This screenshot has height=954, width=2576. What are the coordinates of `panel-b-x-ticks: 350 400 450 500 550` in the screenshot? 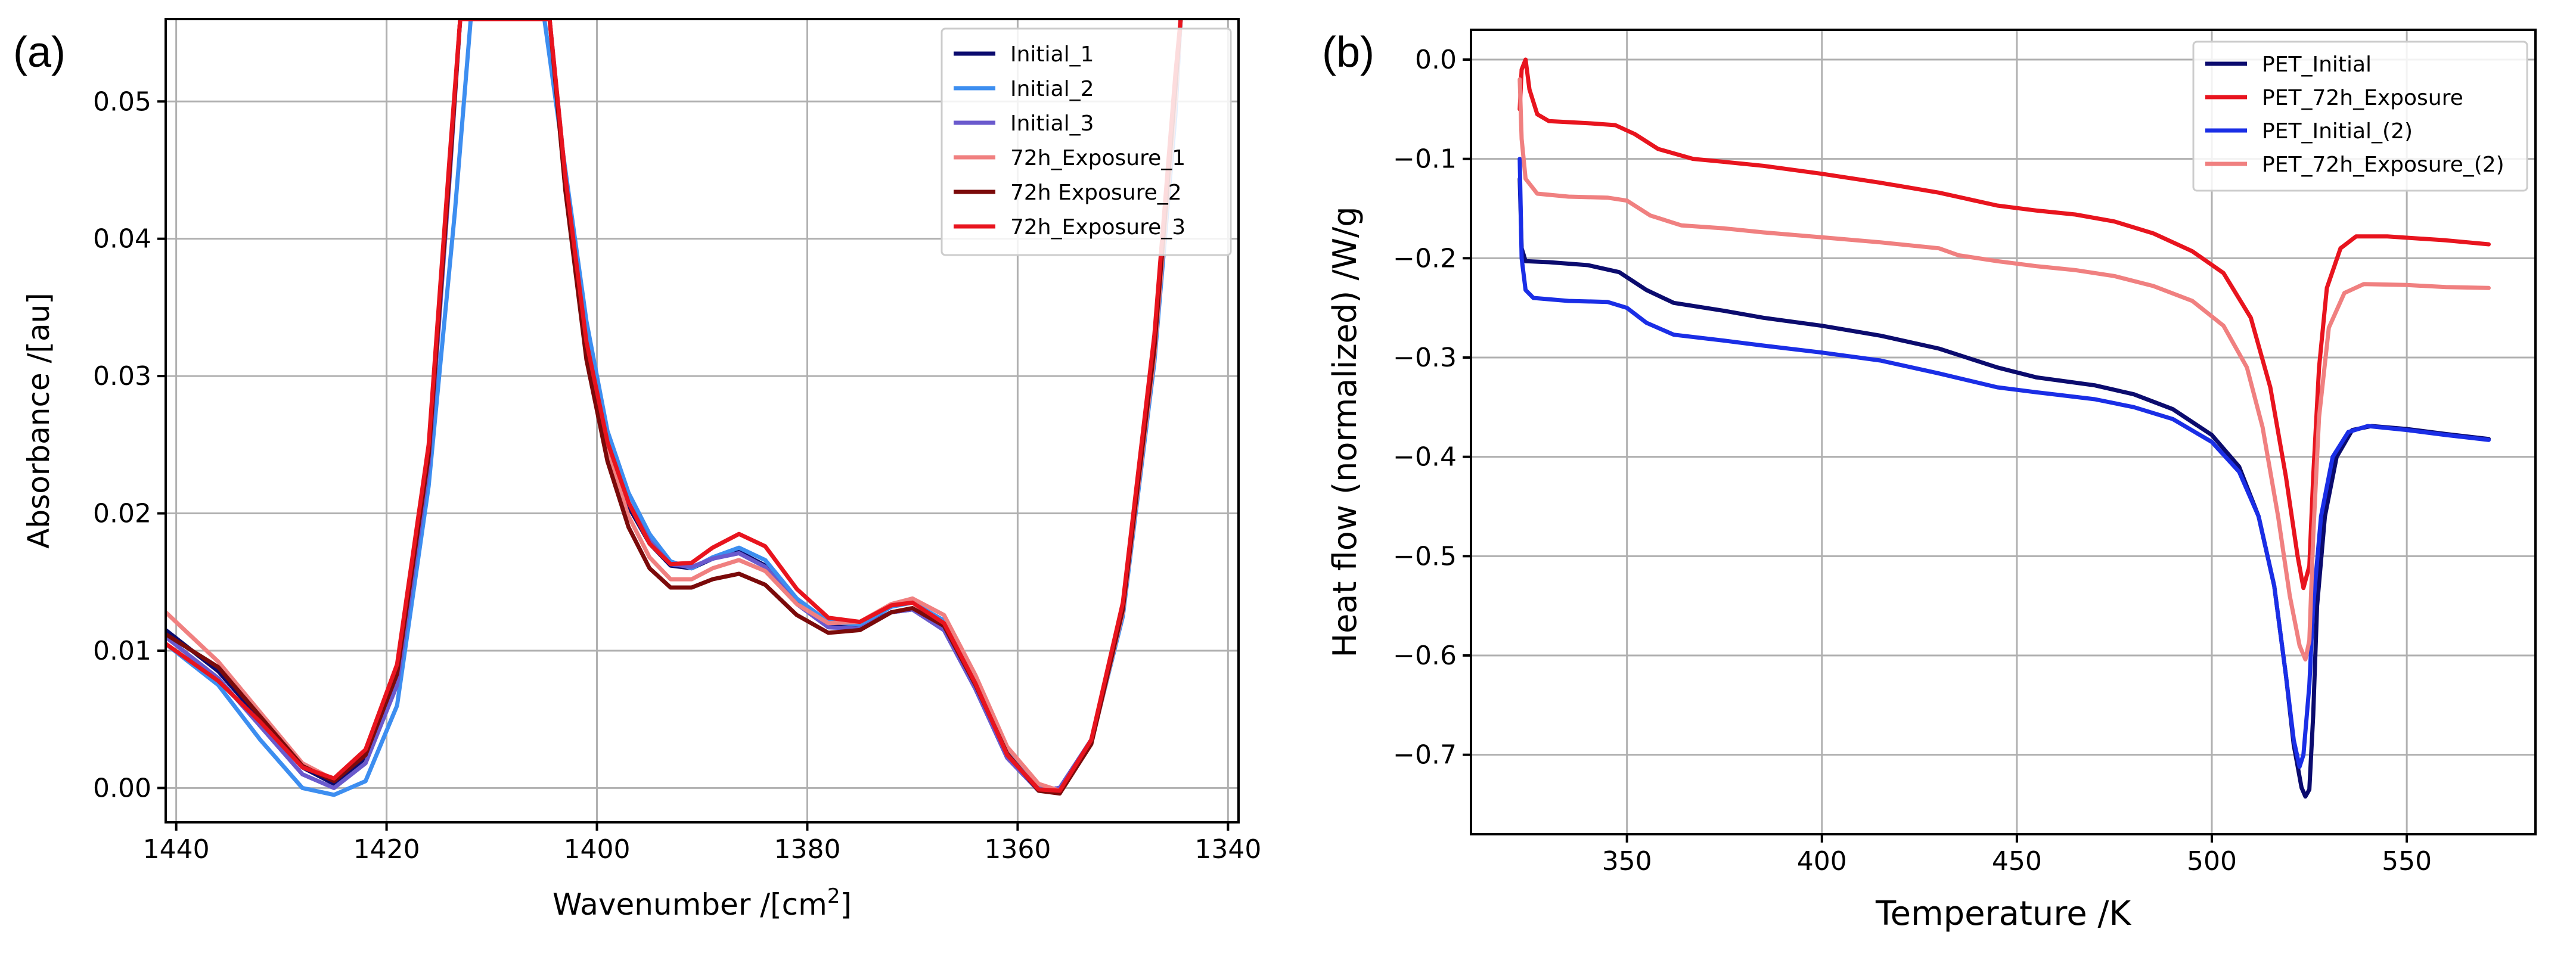 It's located at (2017, 855).